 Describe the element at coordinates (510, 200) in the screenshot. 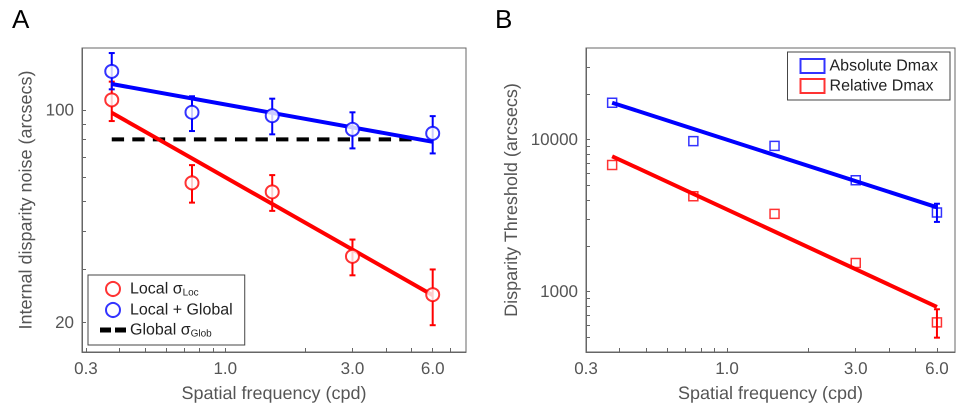

I see `y-axis-title: Disparity Threshold (arcsecs)` at that location.